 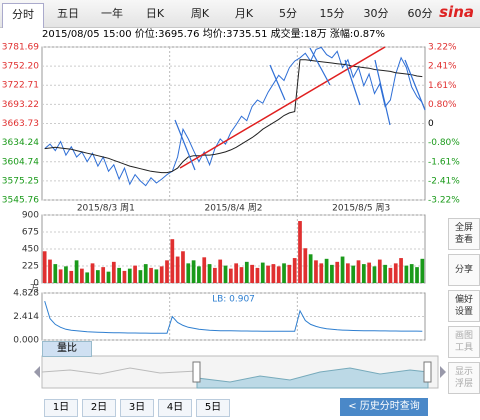 I want to click on tab: 一年, so click(x=112, y=13).